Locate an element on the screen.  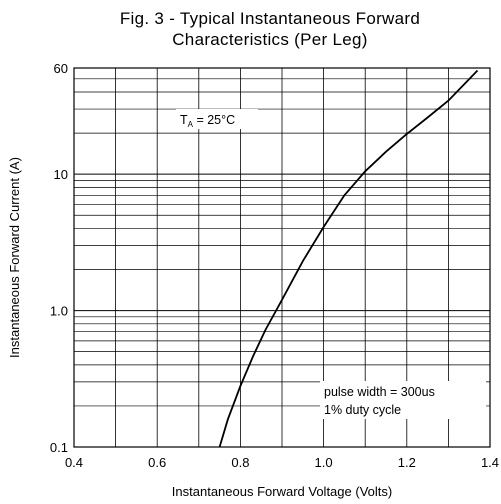
x-tick-label: 1.4 is located at coordinates (490, 462).